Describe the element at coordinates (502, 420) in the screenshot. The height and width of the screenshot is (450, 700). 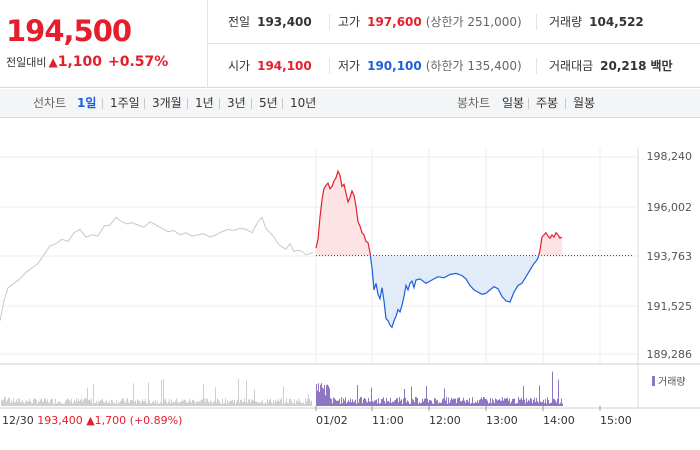
I see `x-tick-label: 13:00` at that location.